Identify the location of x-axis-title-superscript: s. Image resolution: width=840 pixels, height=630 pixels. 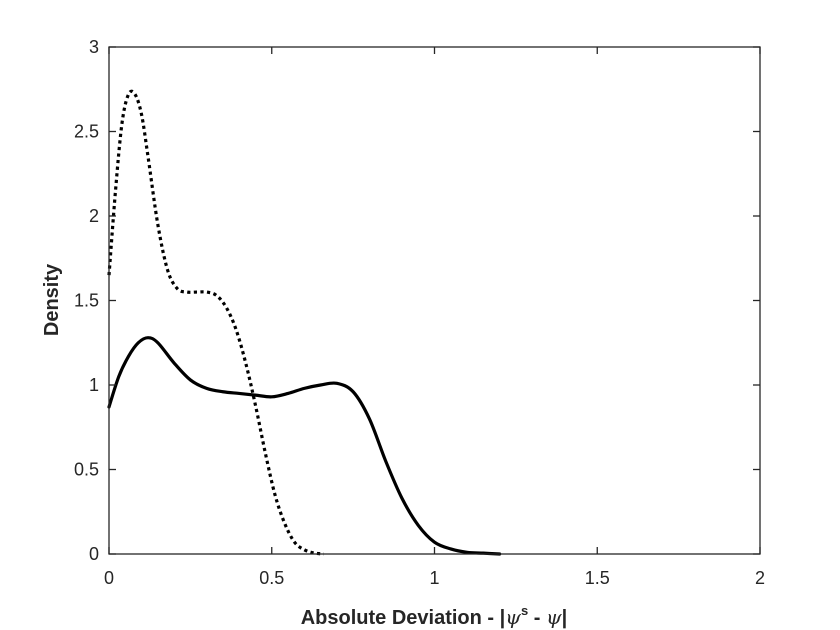
(524, 610).